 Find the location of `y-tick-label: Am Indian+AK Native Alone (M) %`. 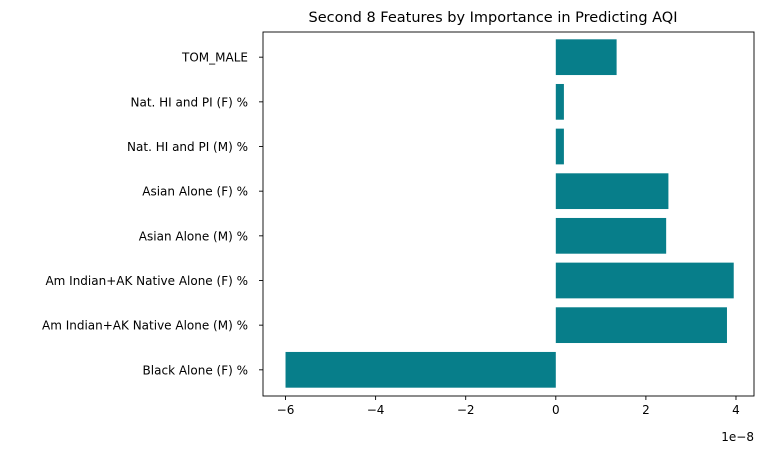

y-tick-label: Am Indian+AK Native Alone (M) % is located at coordinates (145, 326).